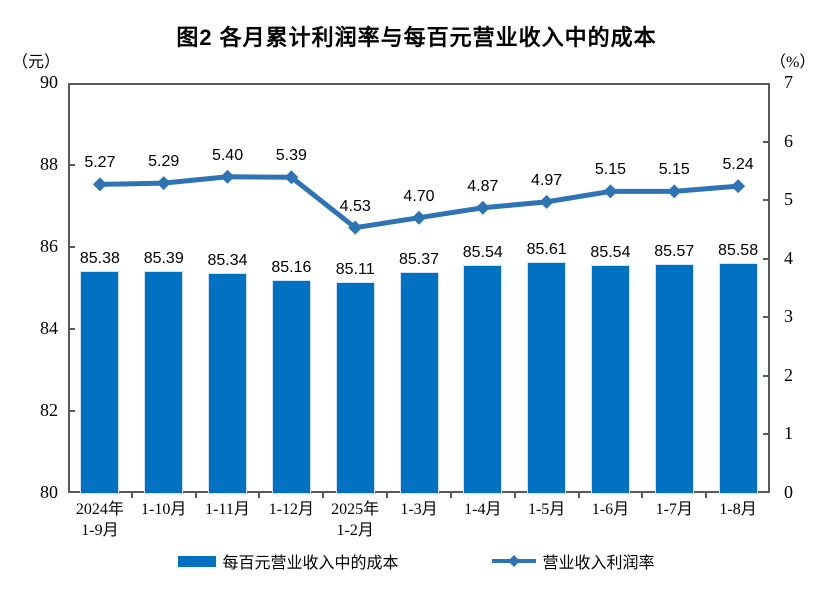 This screenshot has width=833, height=597. Describe the element at coordinates (355, 206) in the screenshot. I see `line-data-label: 4.53` at that location.